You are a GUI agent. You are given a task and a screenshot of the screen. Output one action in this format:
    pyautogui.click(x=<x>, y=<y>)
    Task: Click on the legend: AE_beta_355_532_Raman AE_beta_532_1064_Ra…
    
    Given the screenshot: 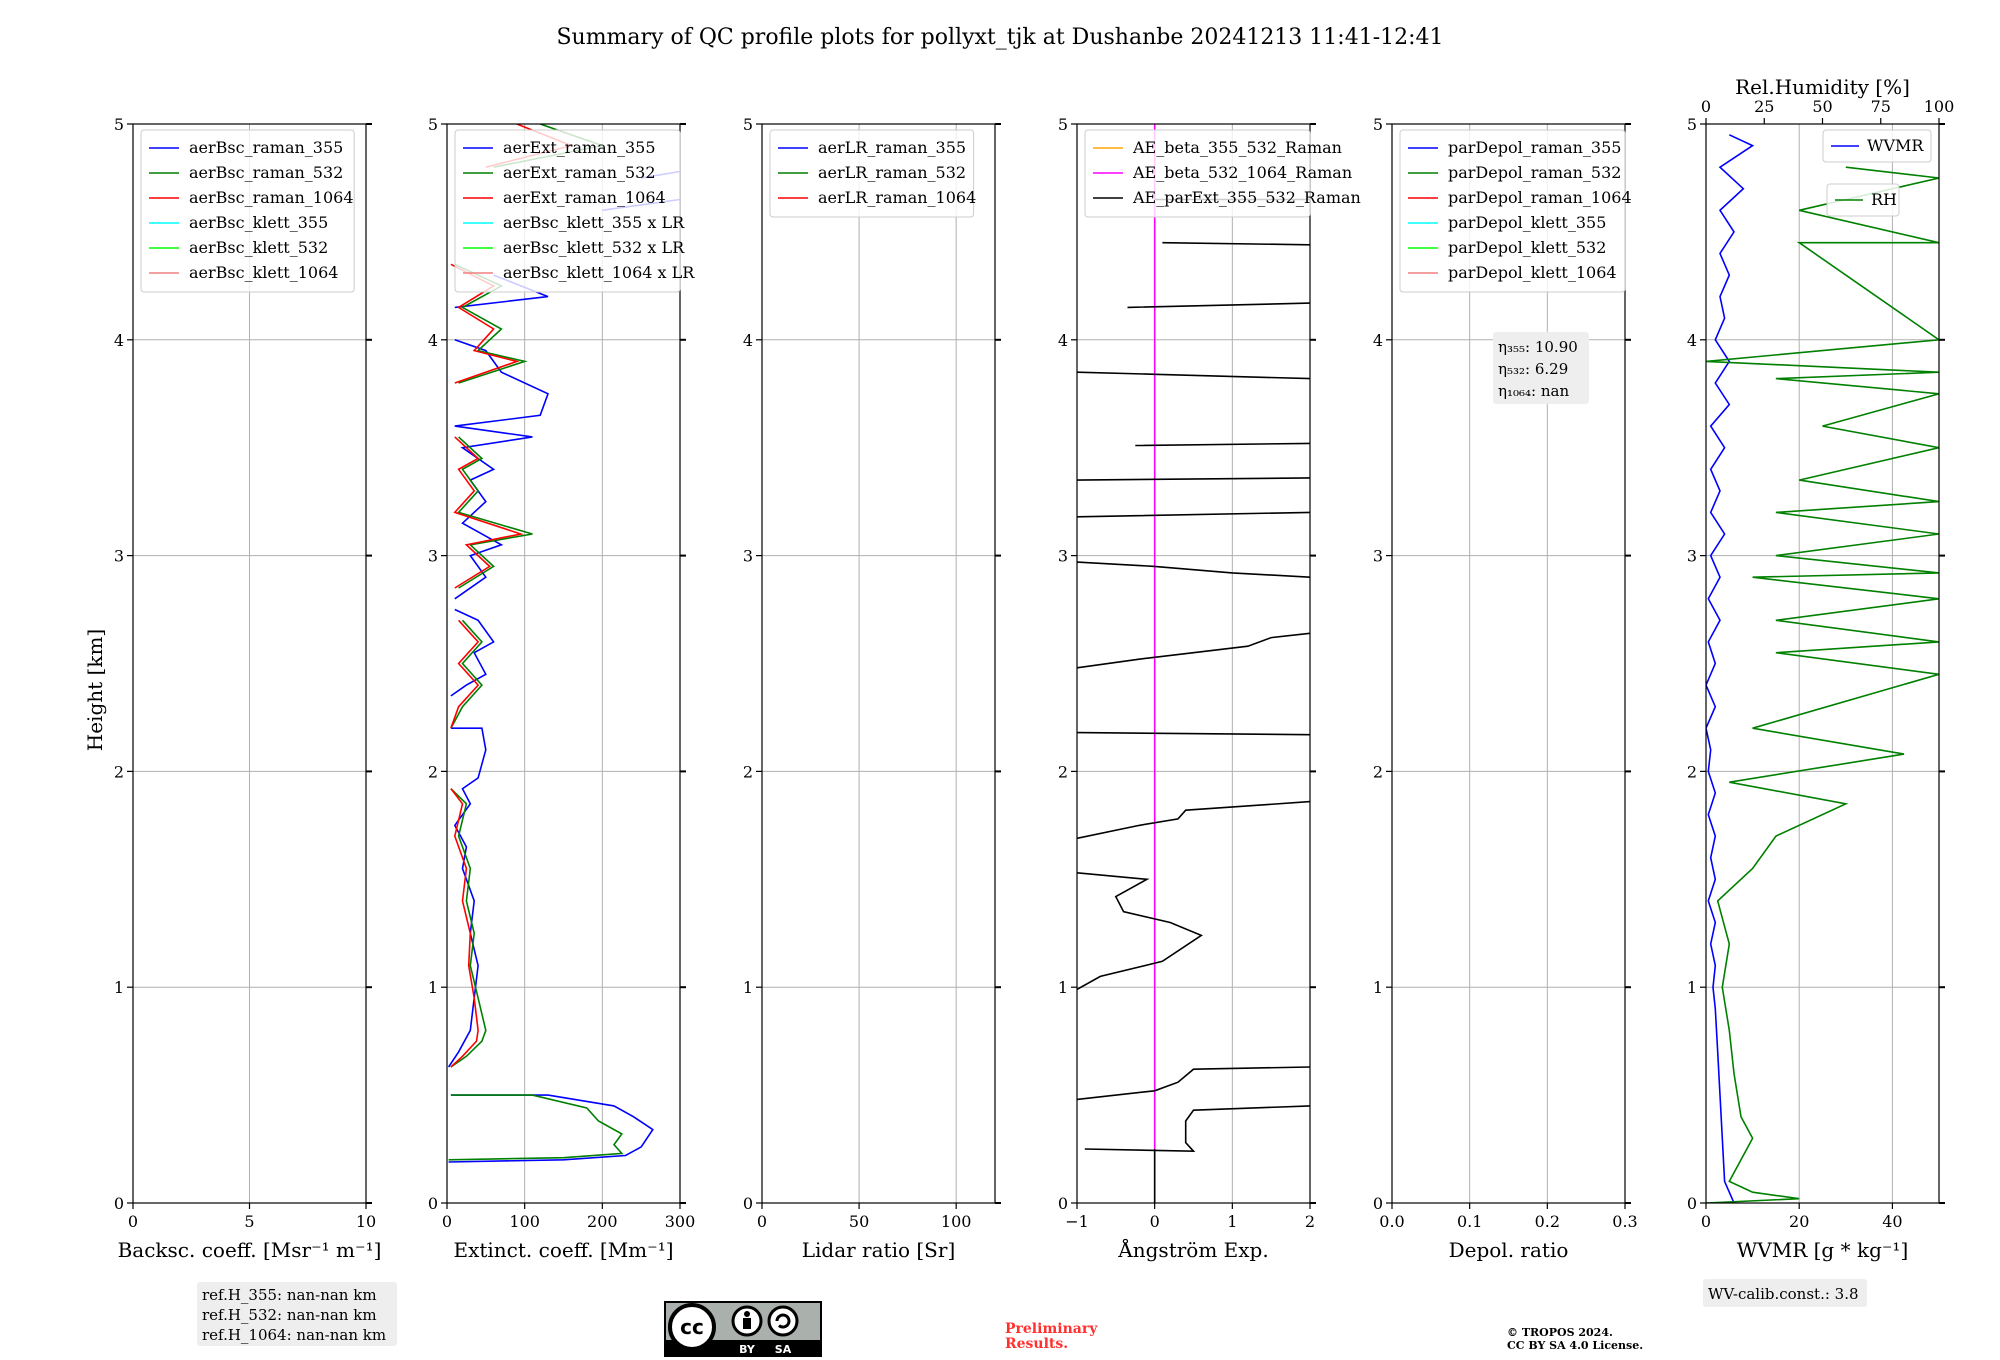 What is the action you would take?
    pyautogui.click(x=1222, y=173)
    